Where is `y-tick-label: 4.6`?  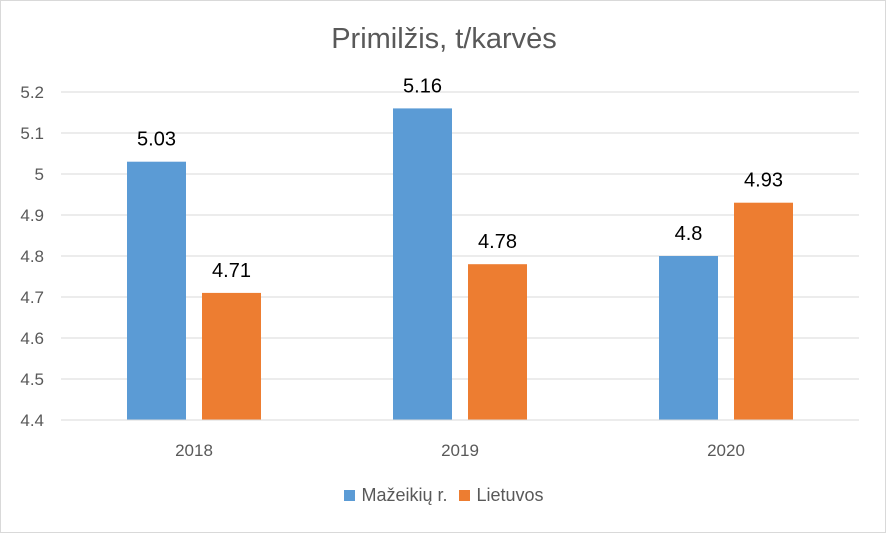
y-tick-label: 4.6 is located at coordinates (32, 338).